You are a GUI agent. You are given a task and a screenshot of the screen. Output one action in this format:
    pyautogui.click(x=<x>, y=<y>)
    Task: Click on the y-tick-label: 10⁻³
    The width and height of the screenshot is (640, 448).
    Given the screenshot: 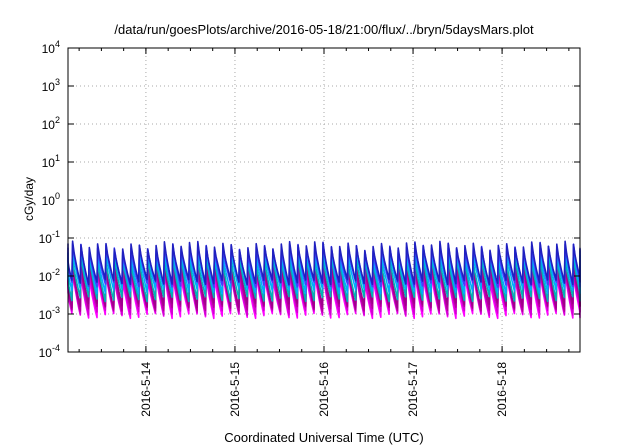 What is the action you would take?
    pyautogui.click(x=49, y=313)
    